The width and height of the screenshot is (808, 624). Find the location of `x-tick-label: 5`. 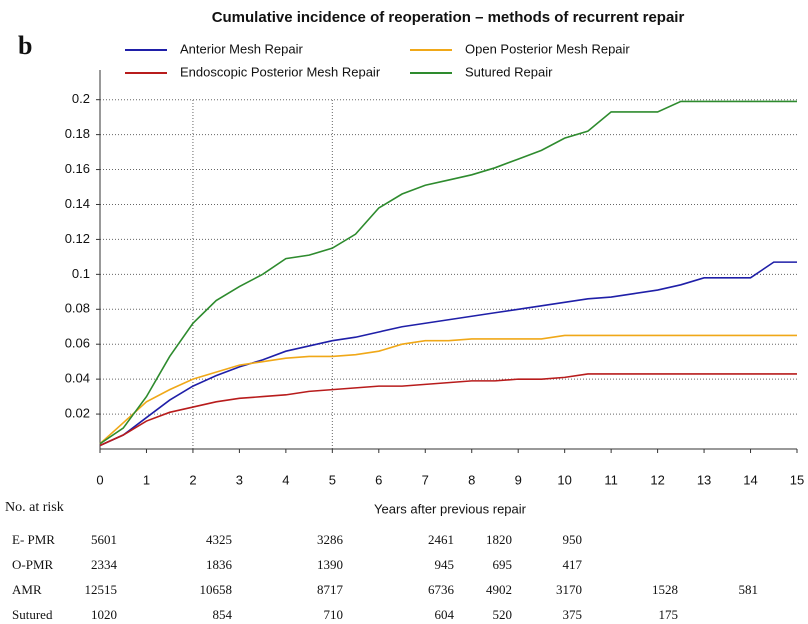

x-tick-label: 5 is located at coordinates (332, 479).